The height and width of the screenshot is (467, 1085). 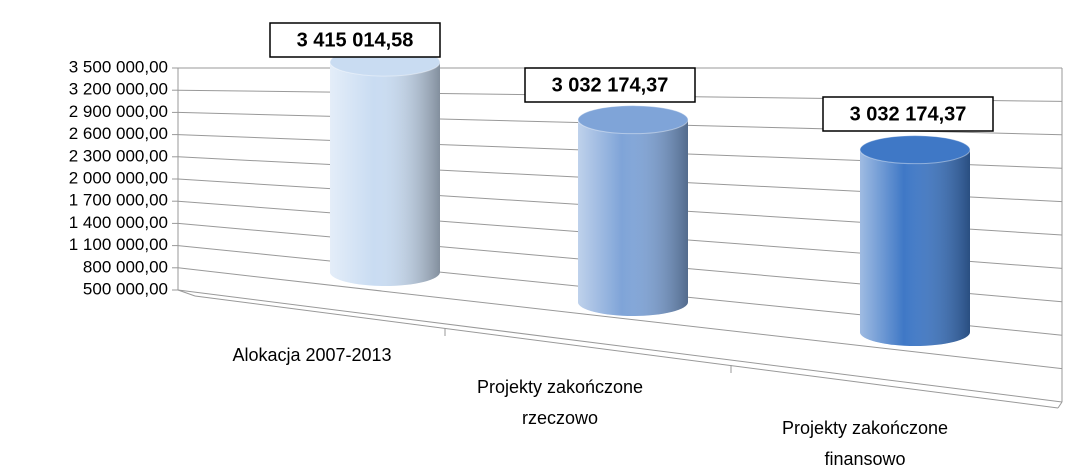 What do you see at coordinates (118, 155) in the screenshot?
I see `y-tick-label: 2 300 000,00` at bounding box center [118, 155].